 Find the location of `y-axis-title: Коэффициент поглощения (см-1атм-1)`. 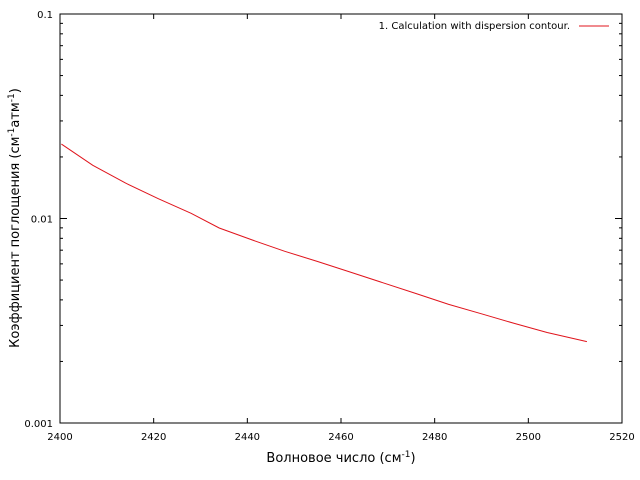

y-axis-title: Коэффициент поглощения (см-1атм-1) is located at coordinates (15, 218).